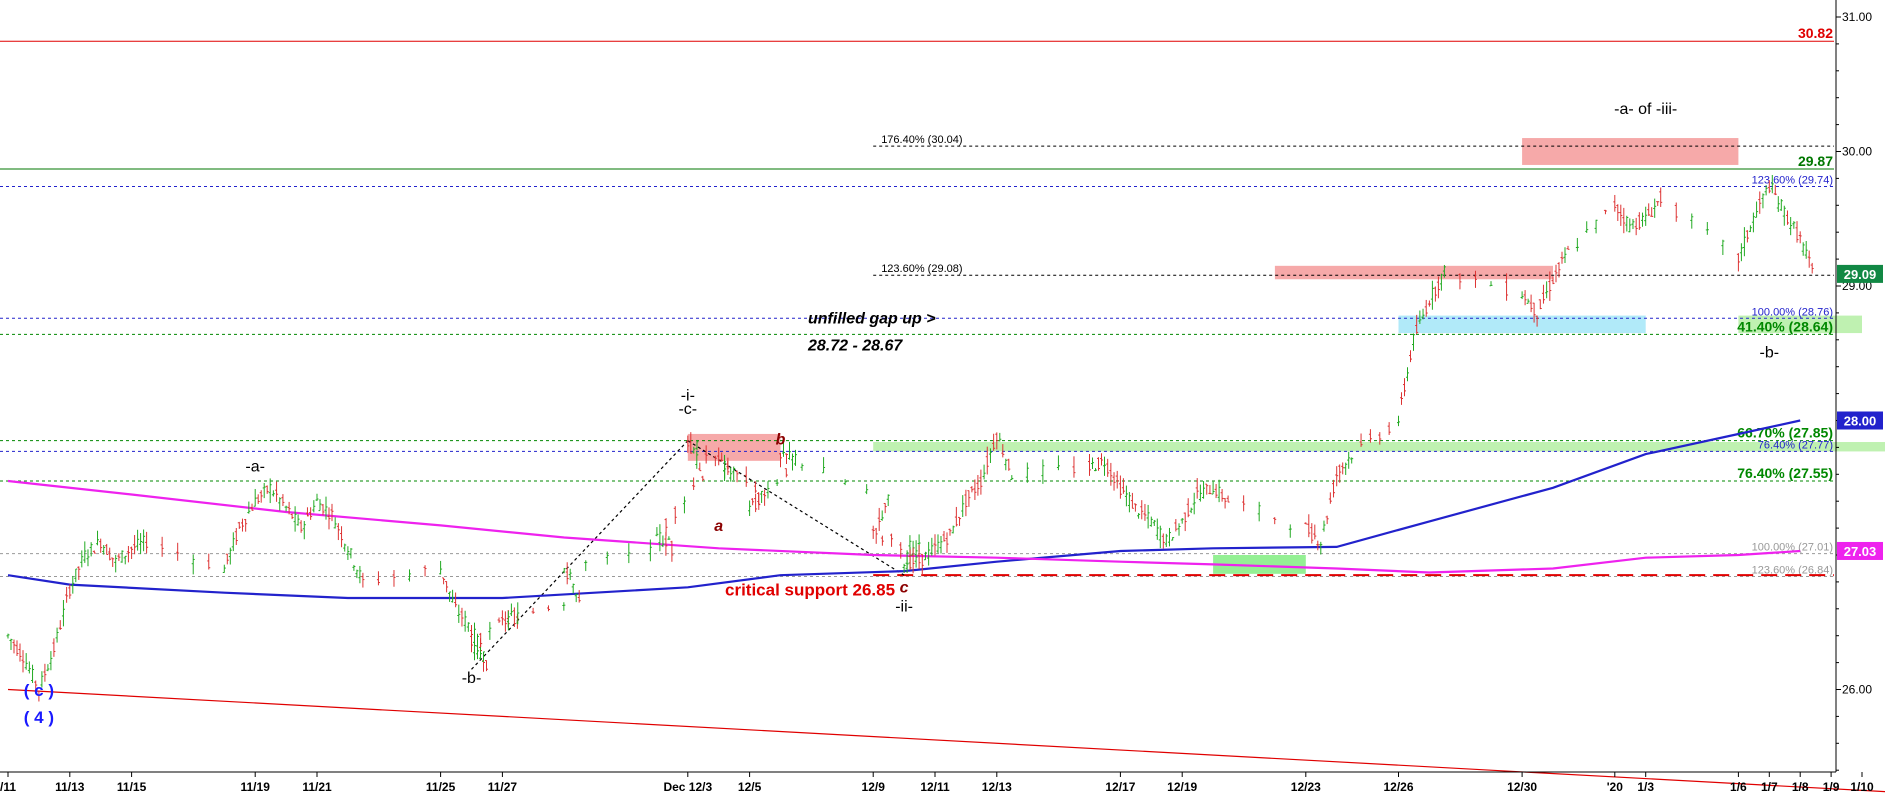 The width and height of the screenshot is (1885, 800). Describe the element at coordinates (687, 787) in the screenshot. I see `x-tick-label-7: Dec 12/3` at that location.